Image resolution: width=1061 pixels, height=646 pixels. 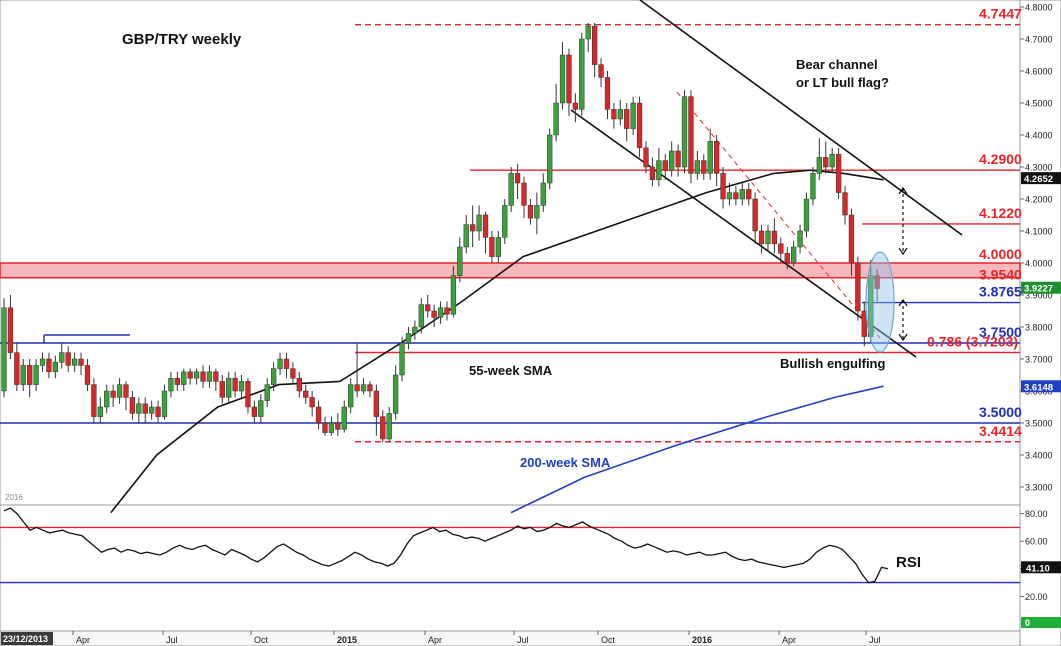 I want to click on x-axis-strip, so click(x=510, y=638).